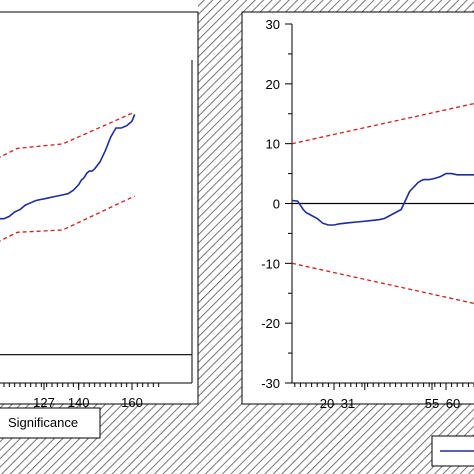 This screenshot has height=474, width=474. Describe the element at coordinates (273, 84) in the screenshot. I see `right-y-tick-label: 20` at that location.